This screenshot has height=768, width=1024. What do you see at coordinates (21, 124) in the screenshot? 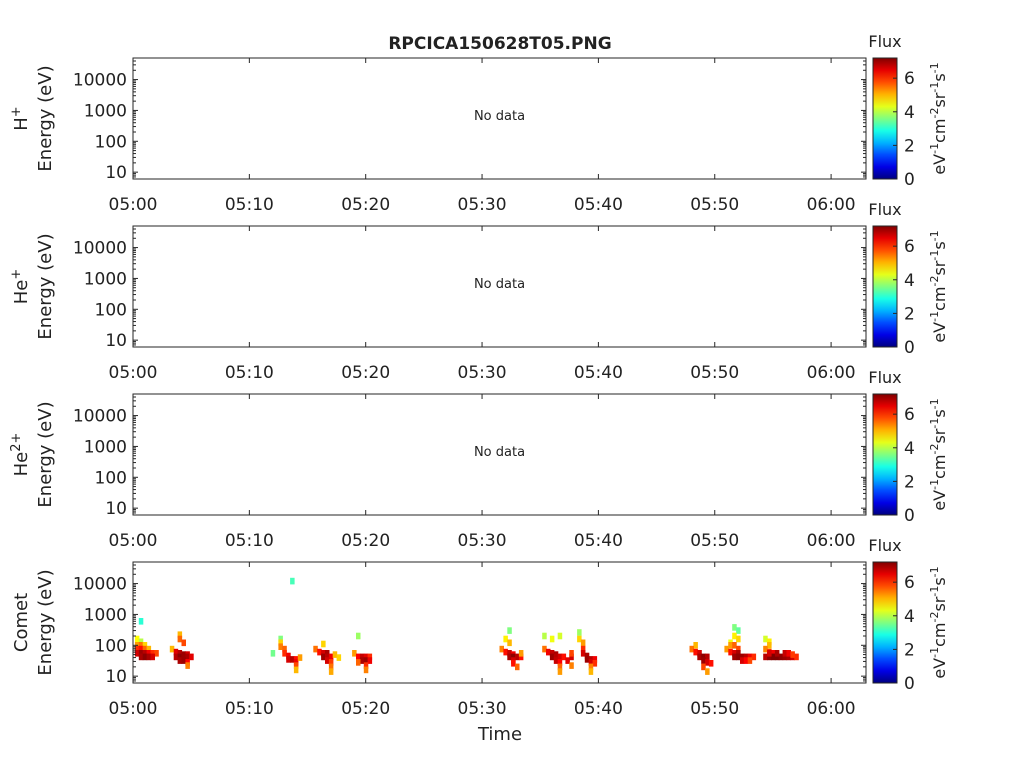
I see `species-name: H` at bounding box center [21, 124].